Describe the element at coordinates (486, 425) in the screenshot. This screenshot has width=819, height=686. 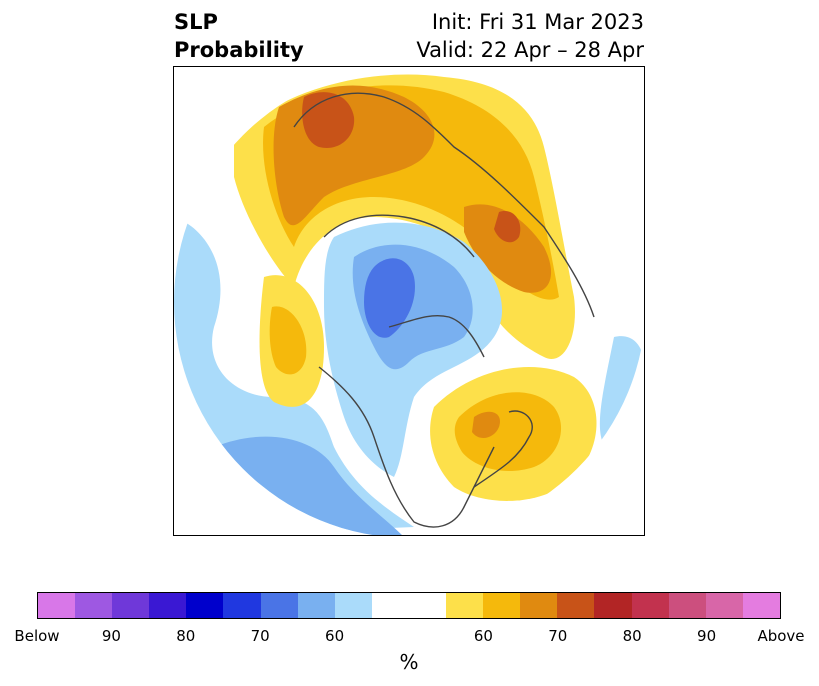
I see `above-70-atlantic` at that location.